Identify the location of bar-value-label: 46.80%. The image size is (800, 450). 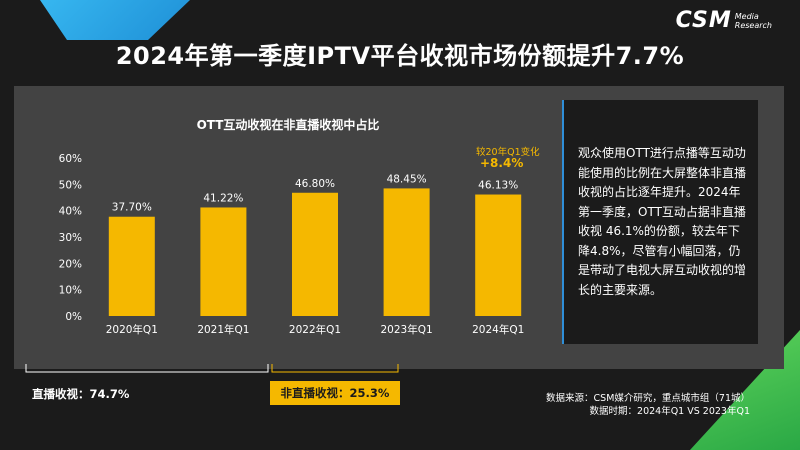
(315, 184).